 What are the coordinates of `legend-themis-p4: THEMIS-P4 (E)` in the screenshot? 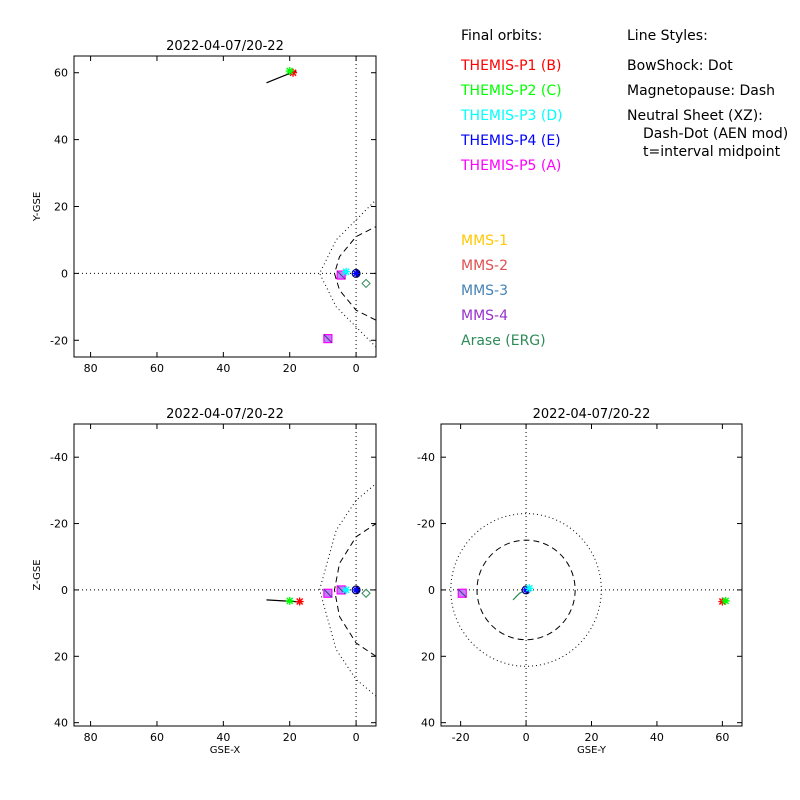 It's located at (510, 141).